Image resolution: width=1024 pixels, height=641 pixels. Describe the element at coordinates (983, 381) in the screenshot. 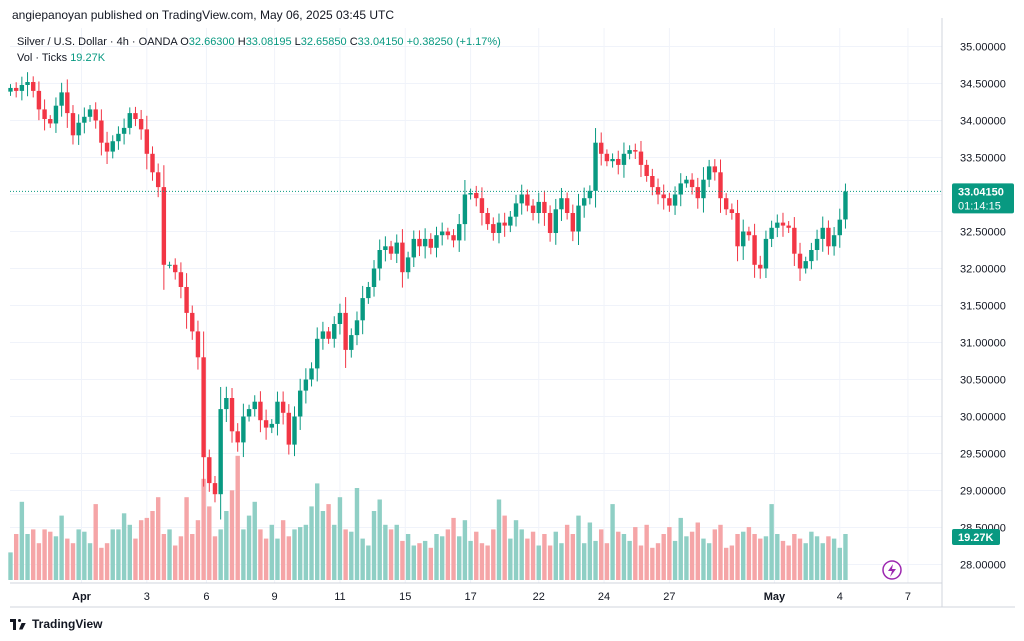

I see `y-tick-label: 30.50000` at that location.